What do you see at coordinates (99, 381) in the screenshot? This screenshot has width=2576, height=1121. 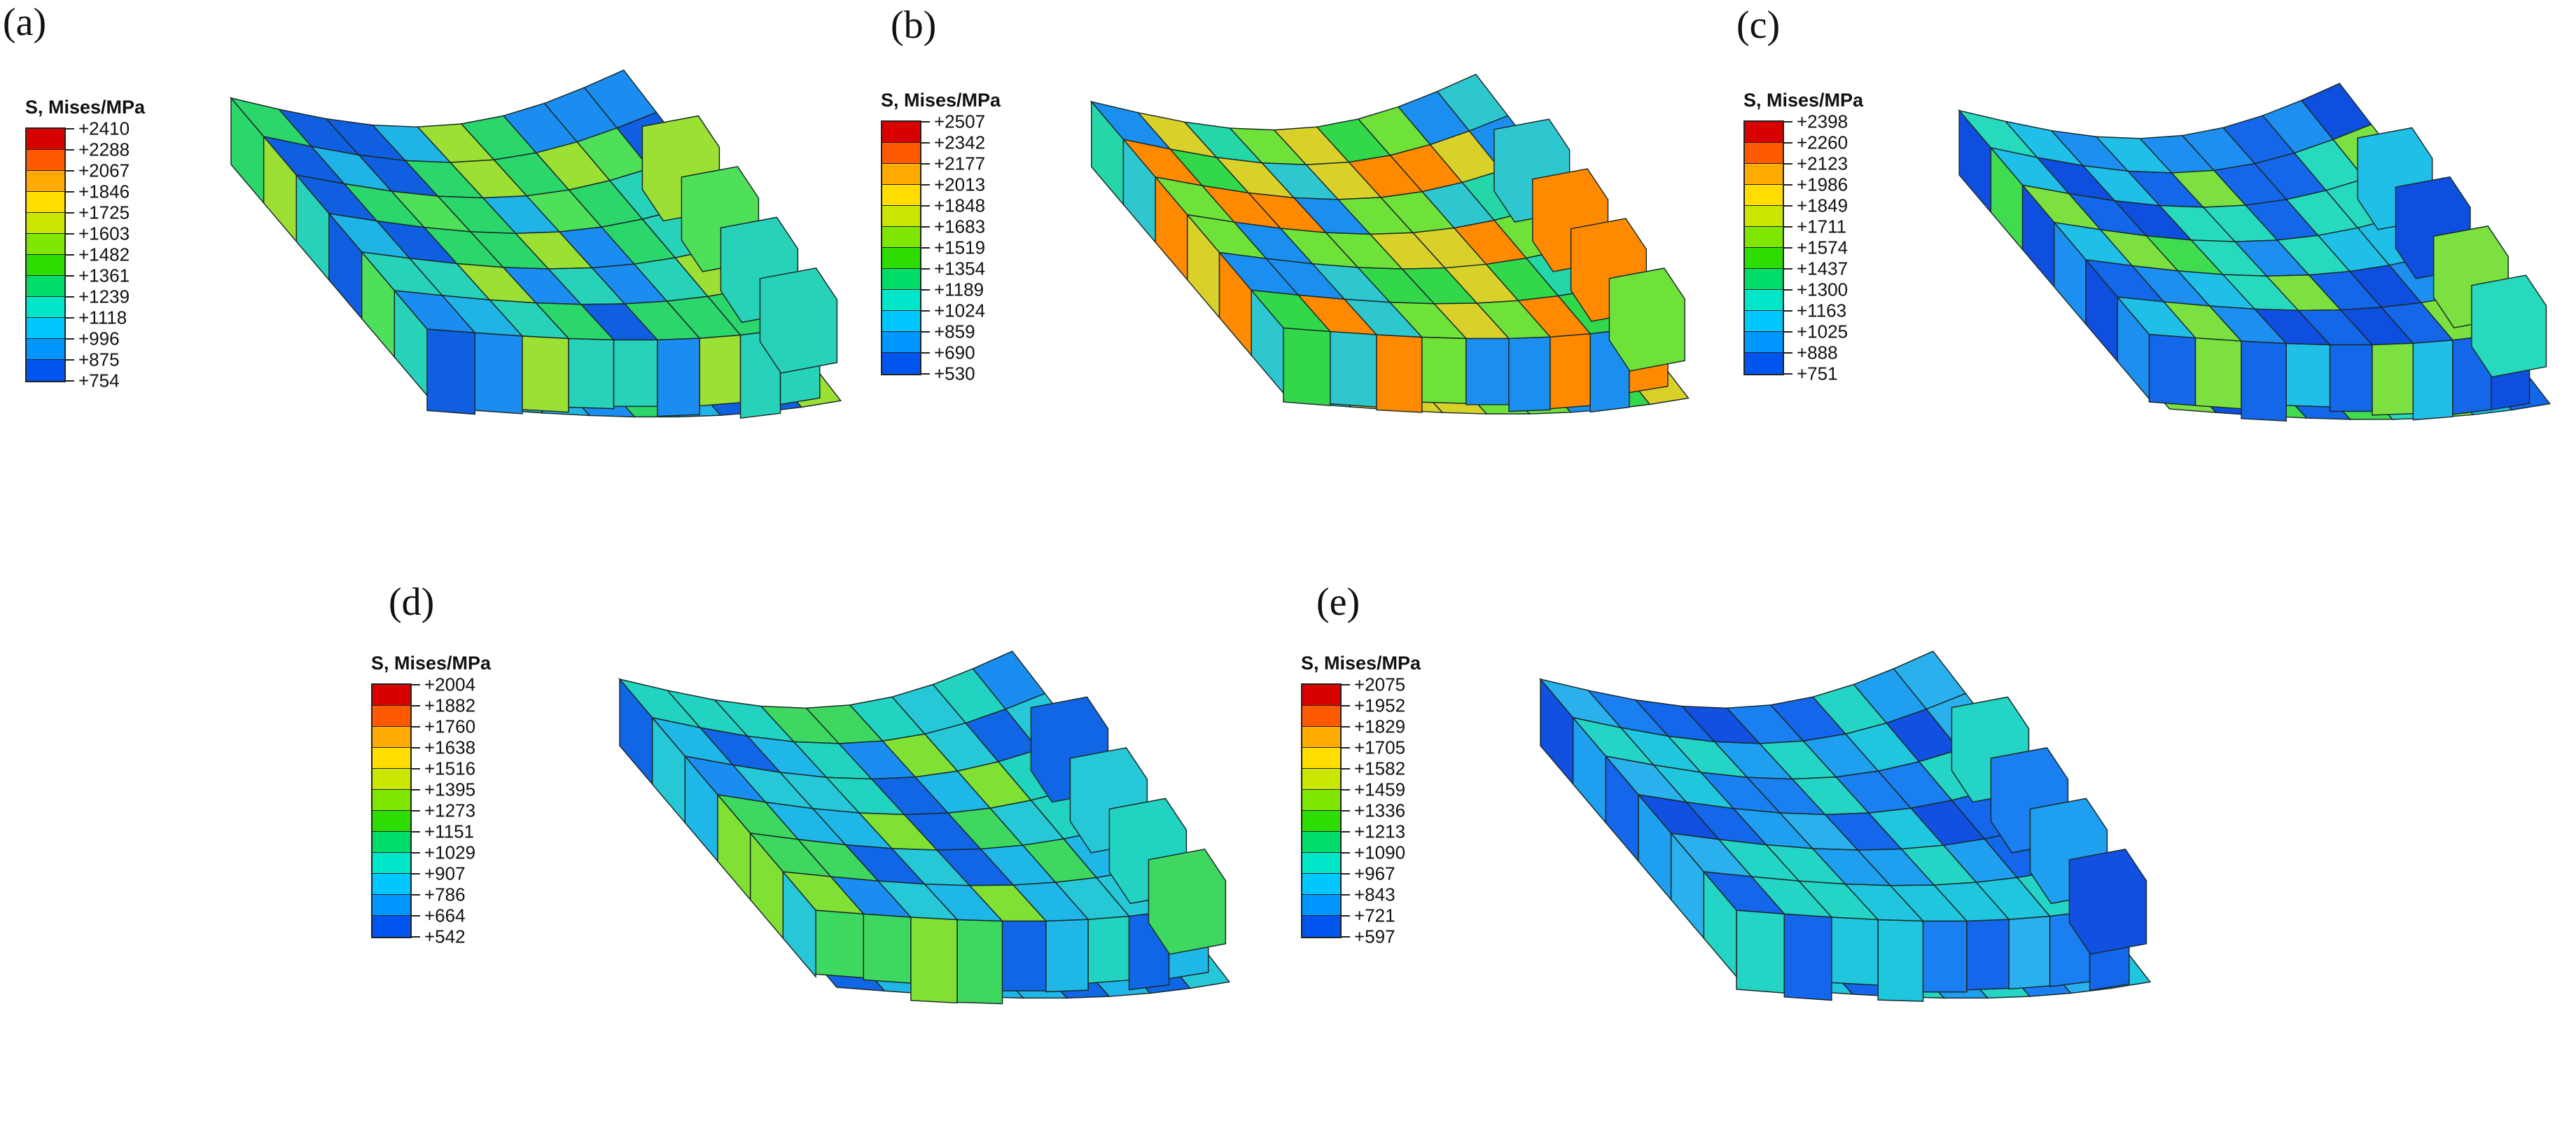 I see `legend-value: +754` at bounding box center [99, 381].